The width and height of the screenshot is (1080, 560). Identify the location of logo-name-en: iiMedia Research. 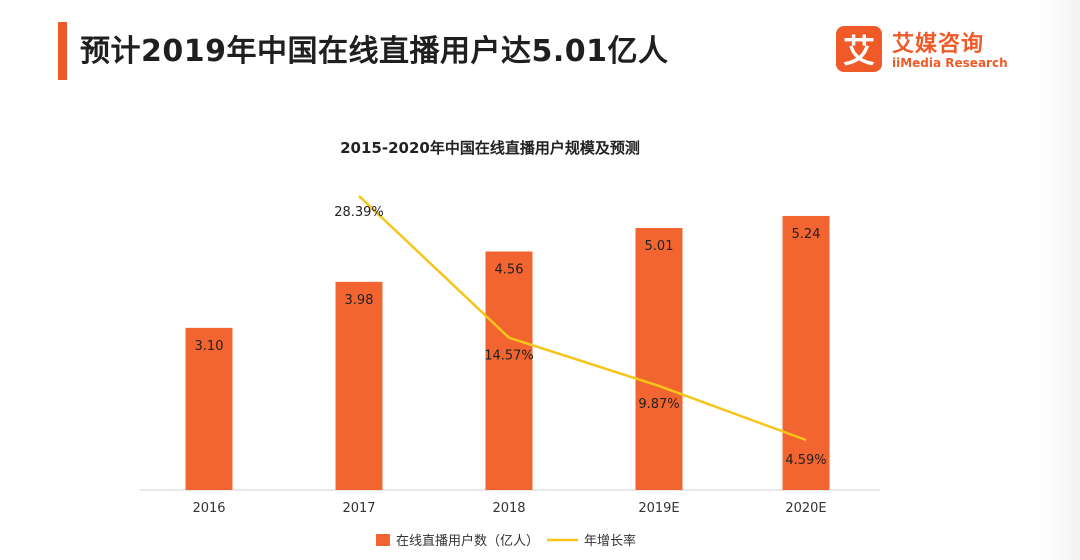
(950, 63).